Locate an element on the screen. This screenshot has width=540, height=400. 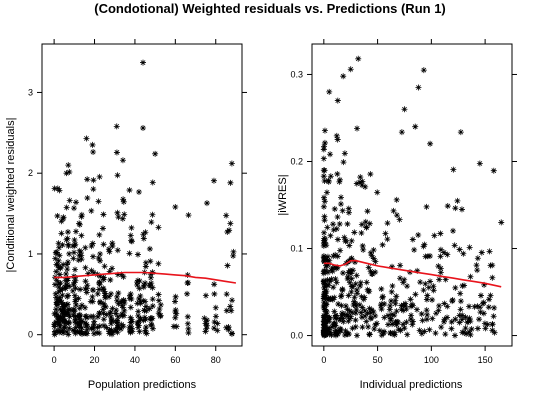
panel-individual-ytick-label: 0.0 is located at coordinates (296, 336).